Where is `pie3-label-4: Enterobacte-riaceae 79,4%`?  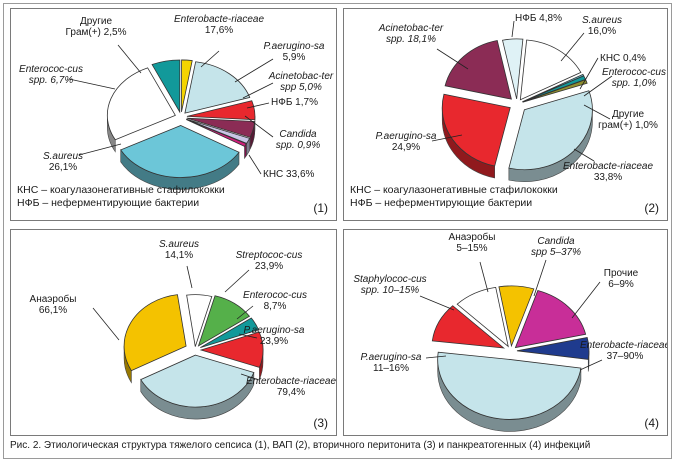
pie3-label-4: Enterobacte-riaceae 79,4% is located at coordinates (291, 387).